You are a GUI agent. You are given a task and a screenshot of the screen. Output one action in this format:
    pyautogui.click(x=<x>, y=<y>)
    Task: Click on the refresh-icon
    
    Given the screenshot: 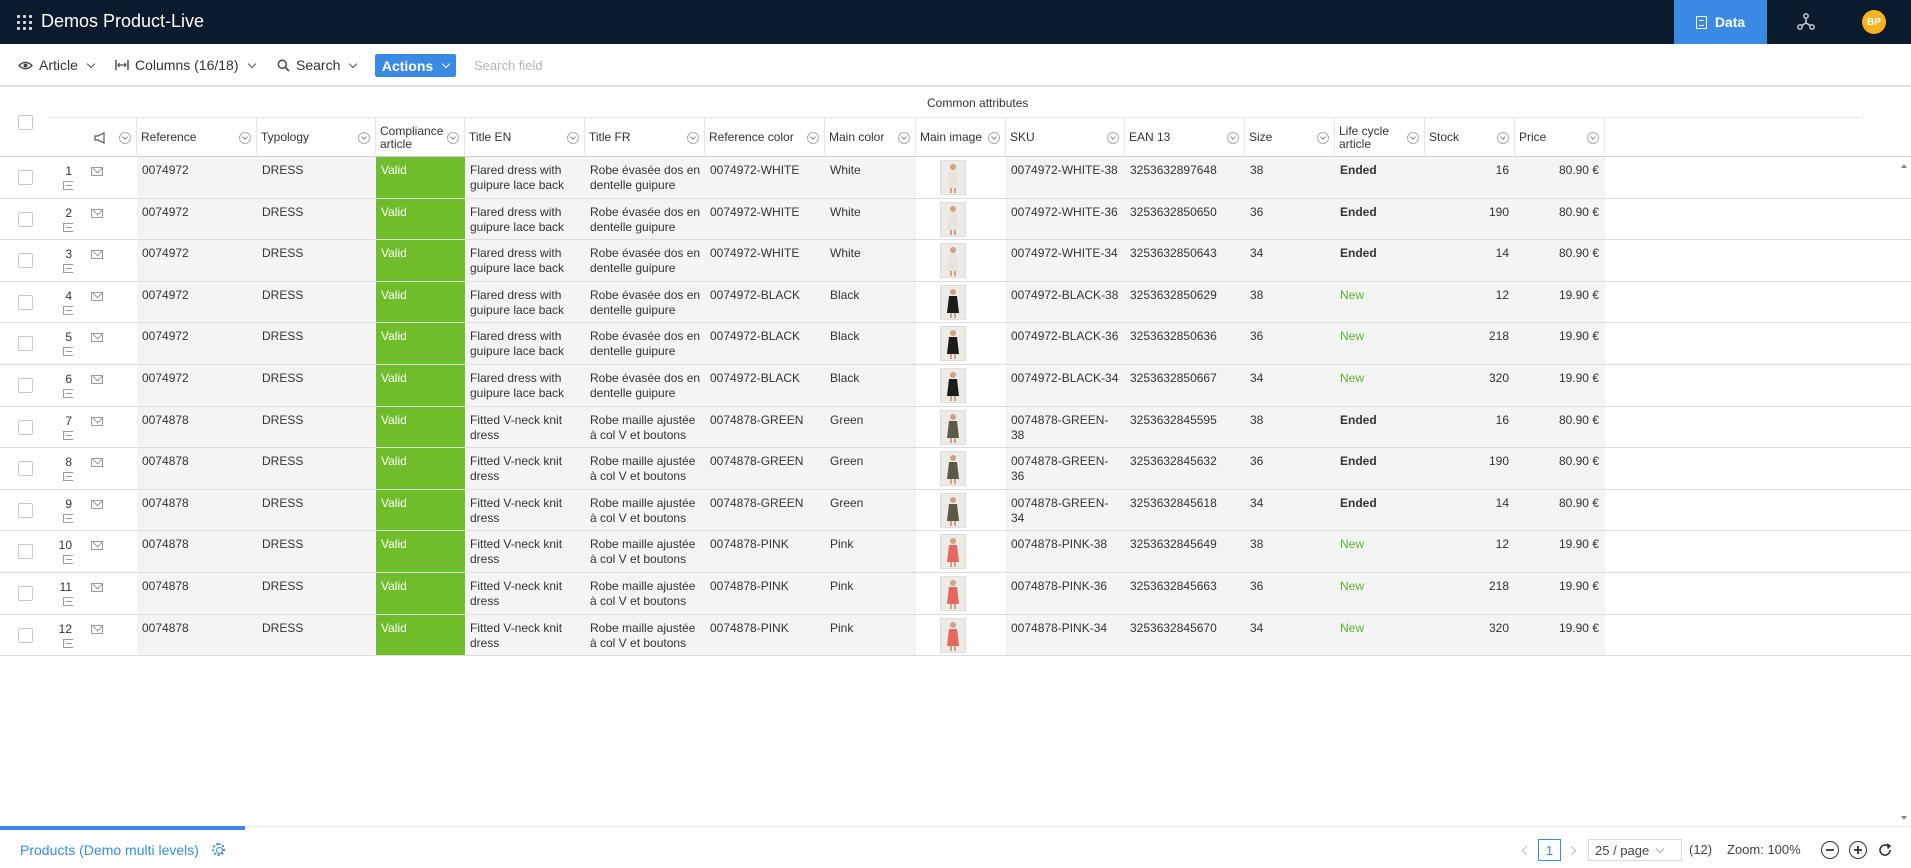 What is the action you would take?
    pyautogui.click(x=1885, y=850)
    